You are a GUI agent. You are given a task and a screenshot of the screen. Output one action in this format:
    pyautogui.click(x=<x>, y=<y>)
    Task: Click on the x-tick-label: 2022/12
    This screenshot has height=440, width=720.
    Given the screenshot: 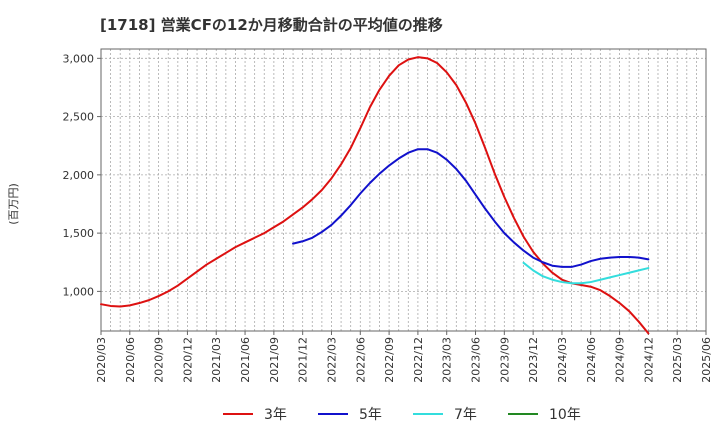 What is the action you would take?
    pyautogui.click(x=418, y=360)
    